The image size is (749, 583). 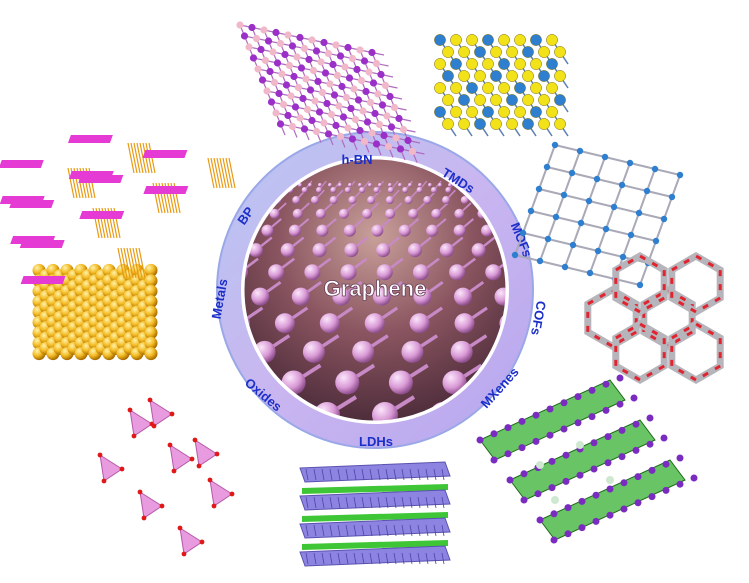 I want to click on bp-structure-illustration, so click(x=118, y=209).